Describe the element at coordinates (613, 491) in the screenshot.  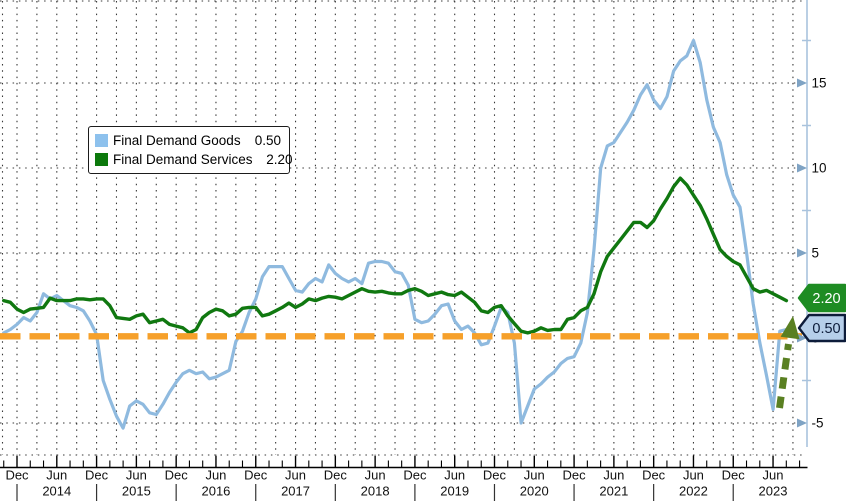
I see `x-year-label: 2021` at that location.